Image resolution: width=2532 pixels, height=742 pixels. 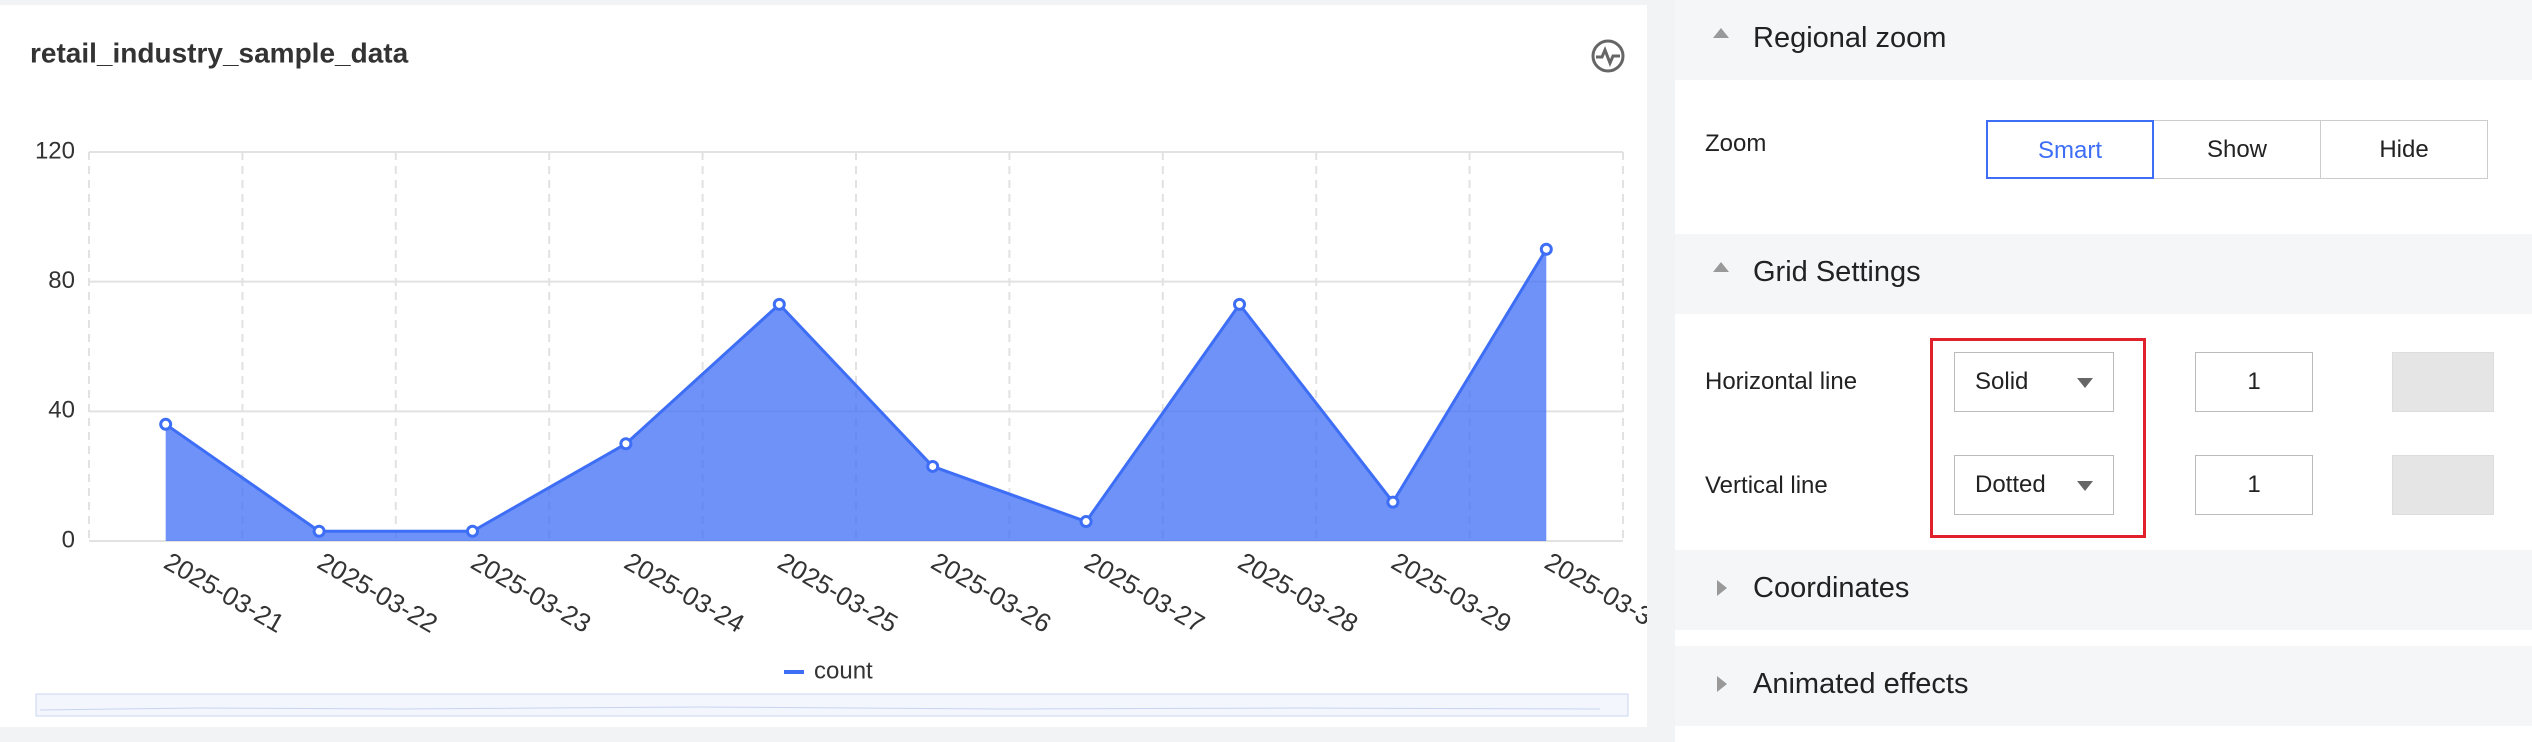 I want to click on x-tick-label: 2025-03-27, so click(x=1145, y=592).